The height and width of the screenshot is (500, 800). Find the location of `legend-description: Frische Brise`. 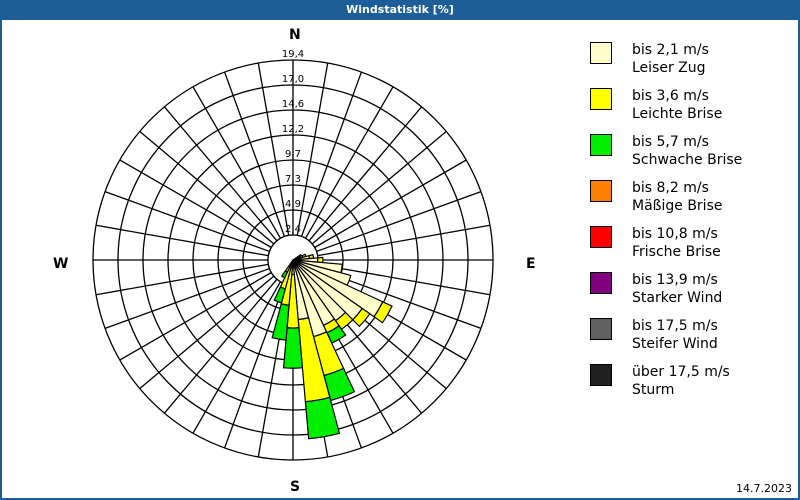

legend-description: Frische Brise is located at coordinates (676, 252).